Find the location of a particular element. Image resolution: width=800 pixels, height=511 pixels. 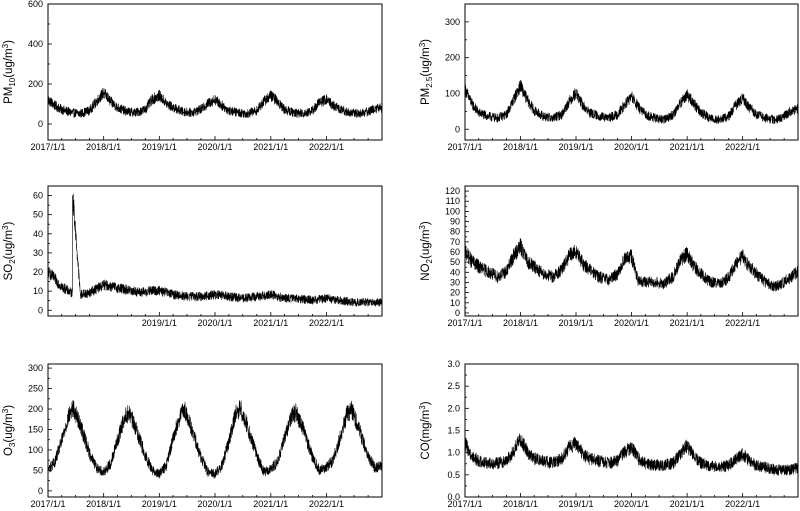

y-axis-title-pm25: PM2.5(ug/m3) is located at coordinates (426, 72).